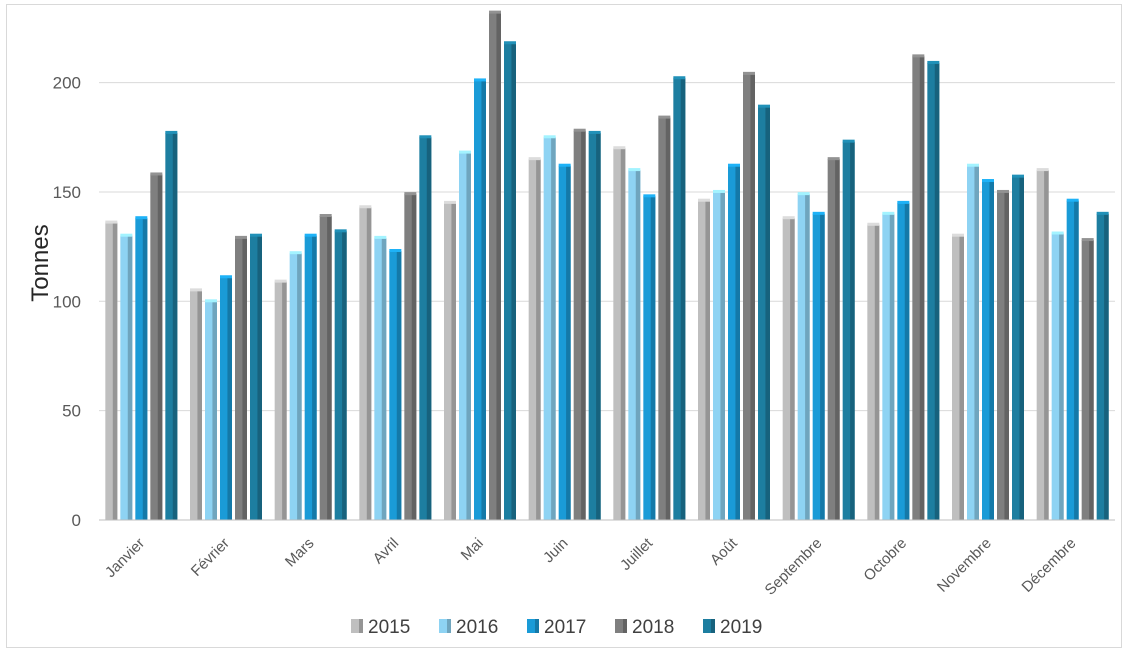 The image size is (1128, 654). What do you see at coordinates (794, 567) in the screenshot?
I see `x-tick-label: Septembre` at bounding box center [794, 567].